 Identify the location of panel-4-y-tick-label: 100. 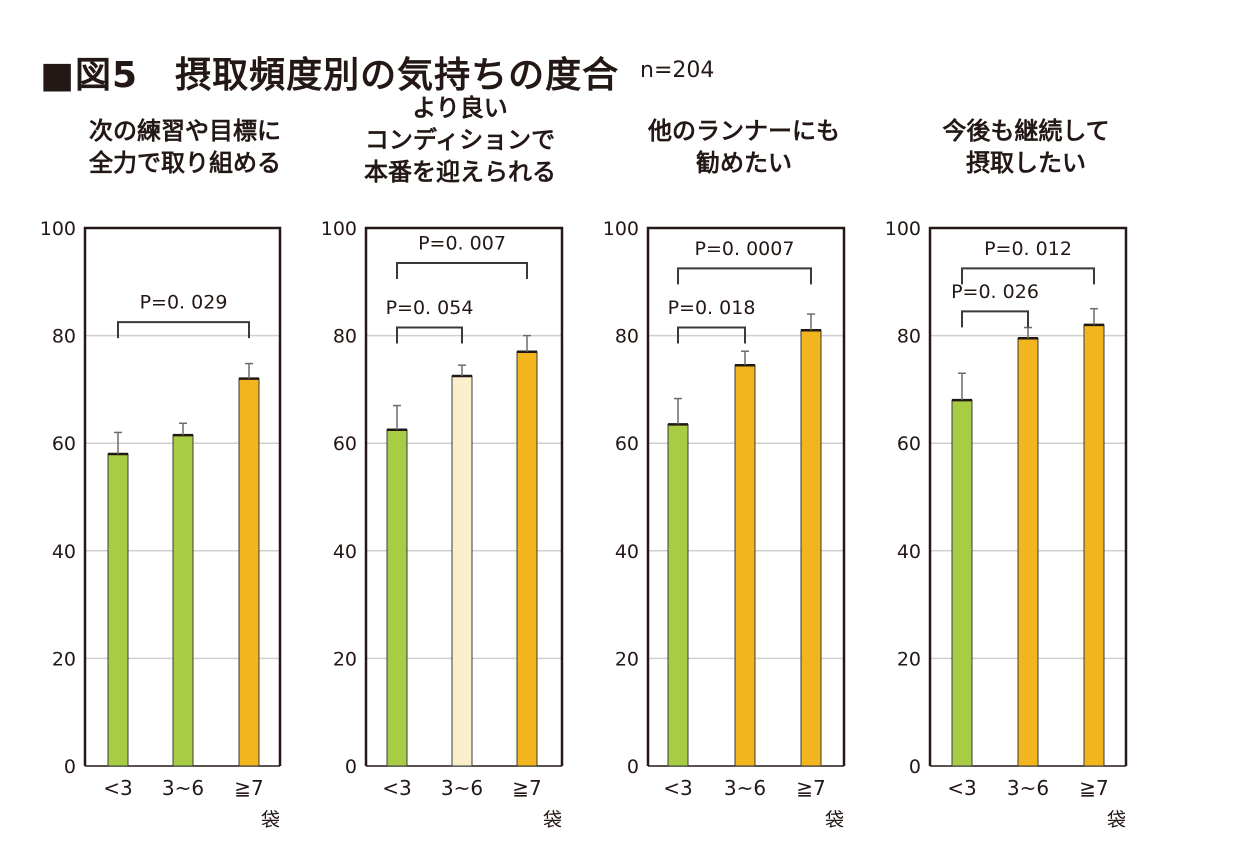
(903, 229).